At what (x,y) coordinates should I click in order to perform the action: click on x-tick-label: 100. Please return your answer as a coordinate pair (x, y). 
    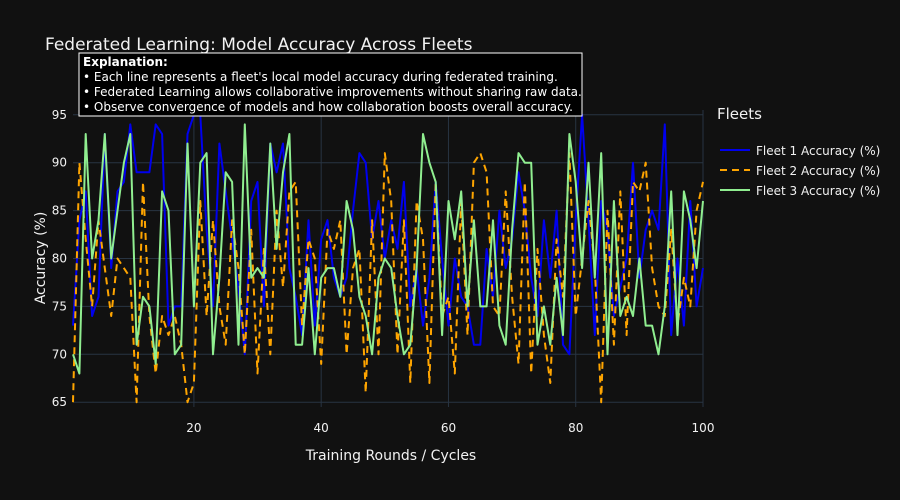
    Looking at the image, I should click on (703, 428).